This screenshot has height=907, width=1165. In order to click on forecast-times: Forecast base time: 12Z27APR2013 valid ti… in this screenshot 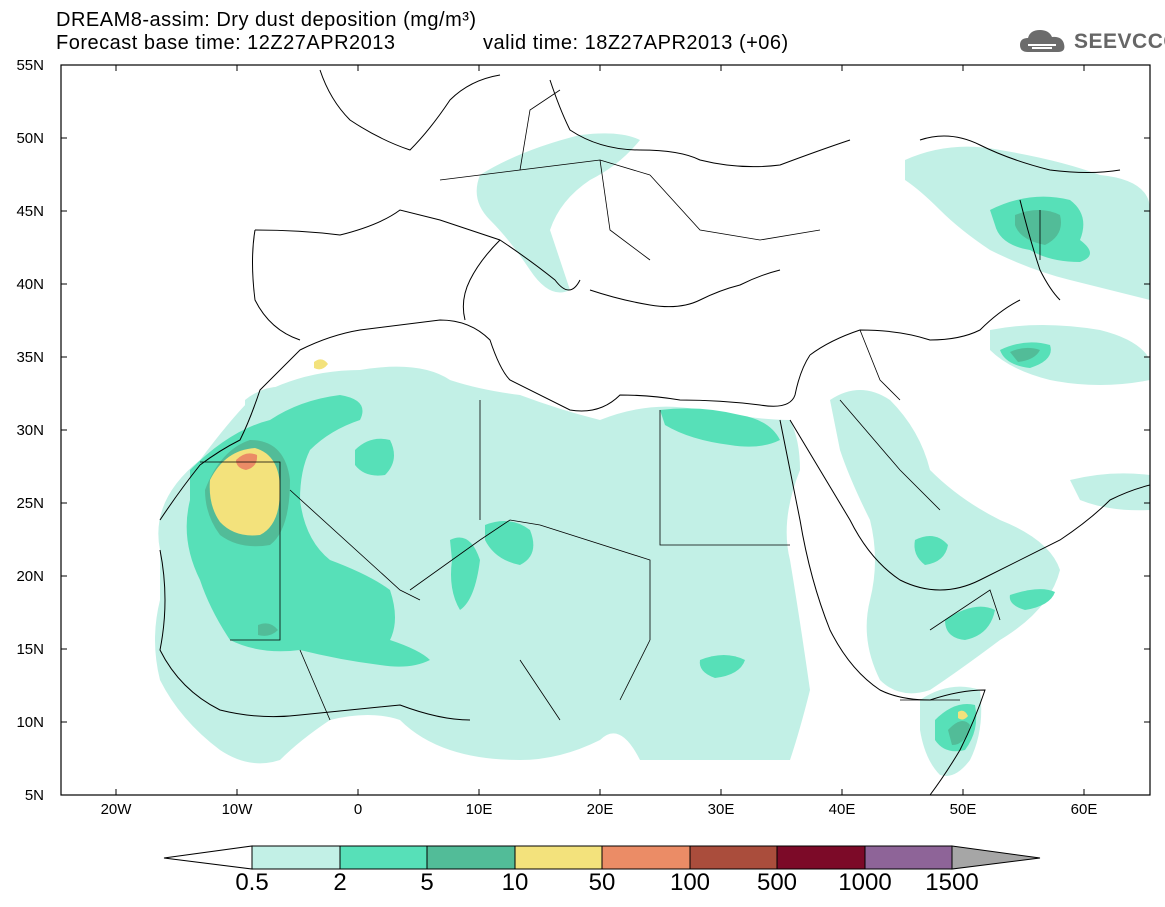, I will do `click(422, 43)`.